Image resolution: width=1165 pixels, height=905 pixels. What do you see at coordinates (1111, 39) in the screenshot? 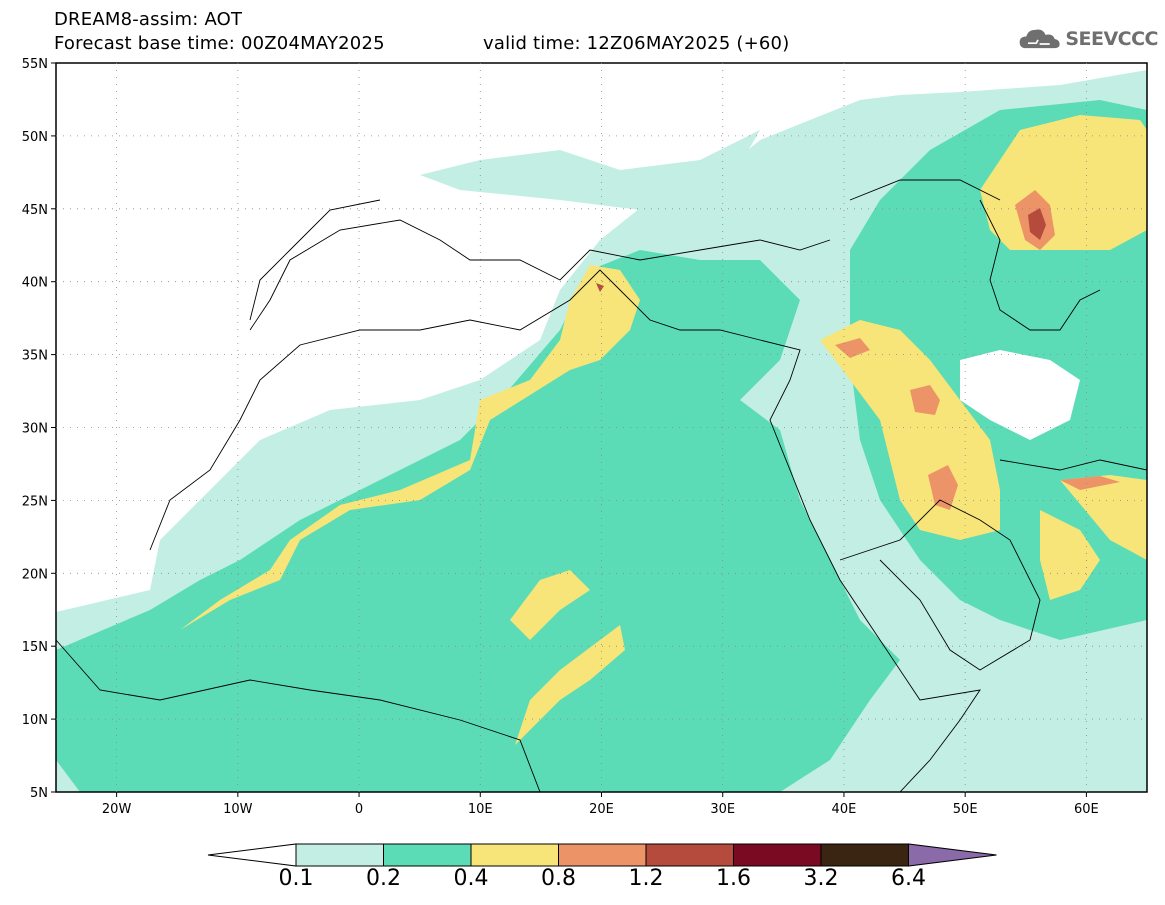
I see `logo-text: SEEVCCC` at bounding box center [1111, 39].